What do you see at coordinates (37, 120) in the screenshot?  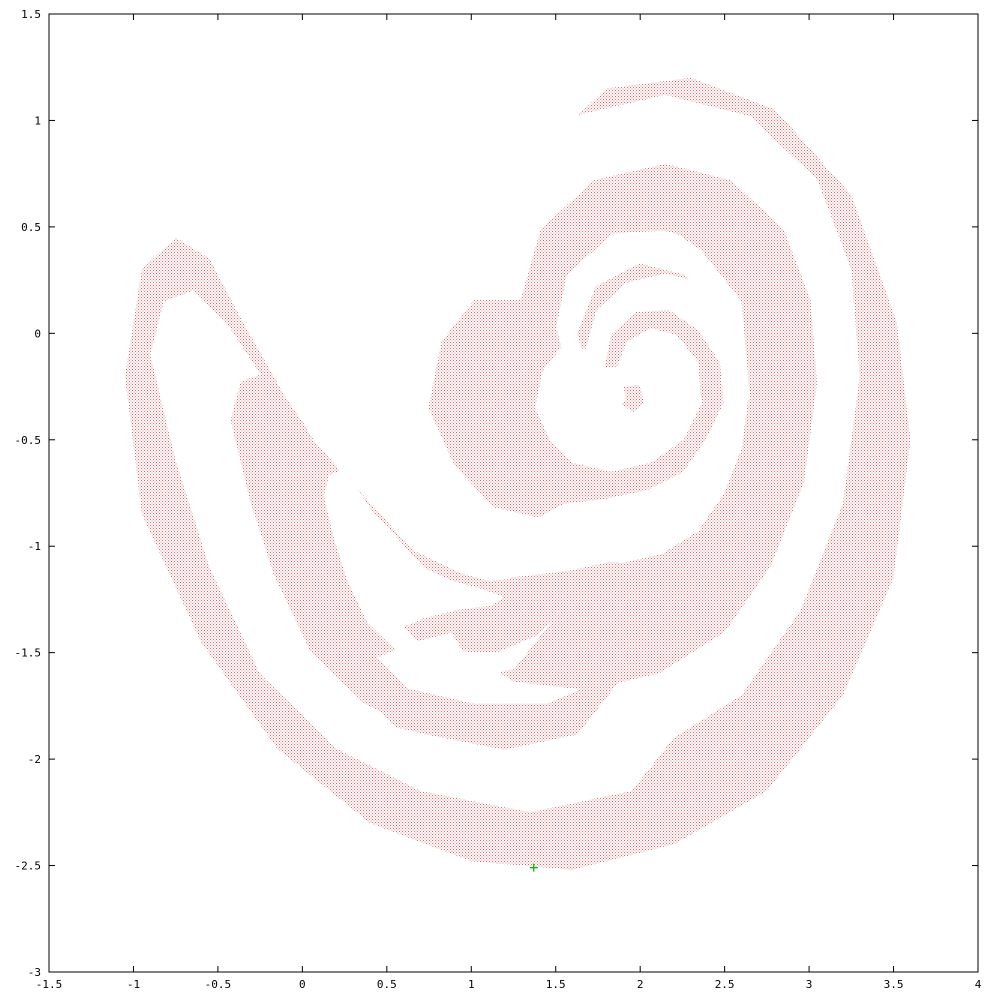 I see `y-tick-label: 1` at bounding box center [37, 120].